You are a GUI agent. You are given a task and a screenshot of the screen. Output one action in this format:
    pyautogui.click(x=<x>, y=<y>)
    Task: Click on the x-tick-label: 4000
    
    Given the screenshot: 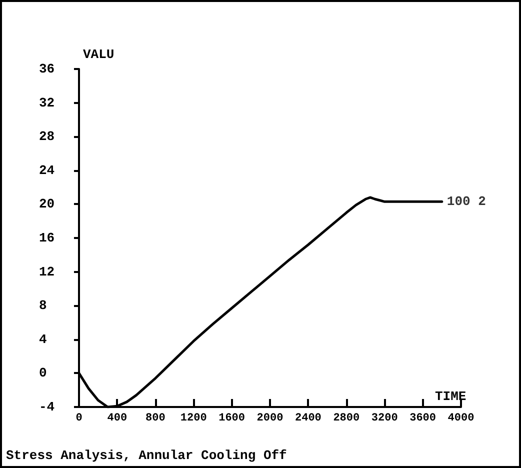 What is the action you would take?
    pyautogui.click(x=461, y=418)
    